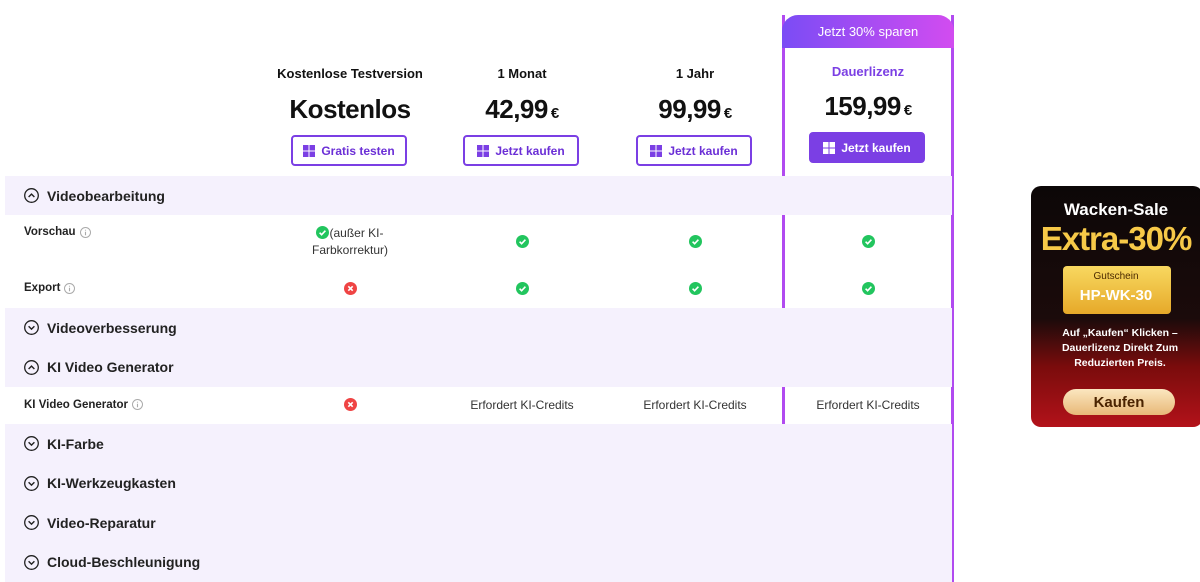 The width and height of the screenshot is (1200, 582). I want to click on coupon-code: HP-WK-30, so click(1116, 295).